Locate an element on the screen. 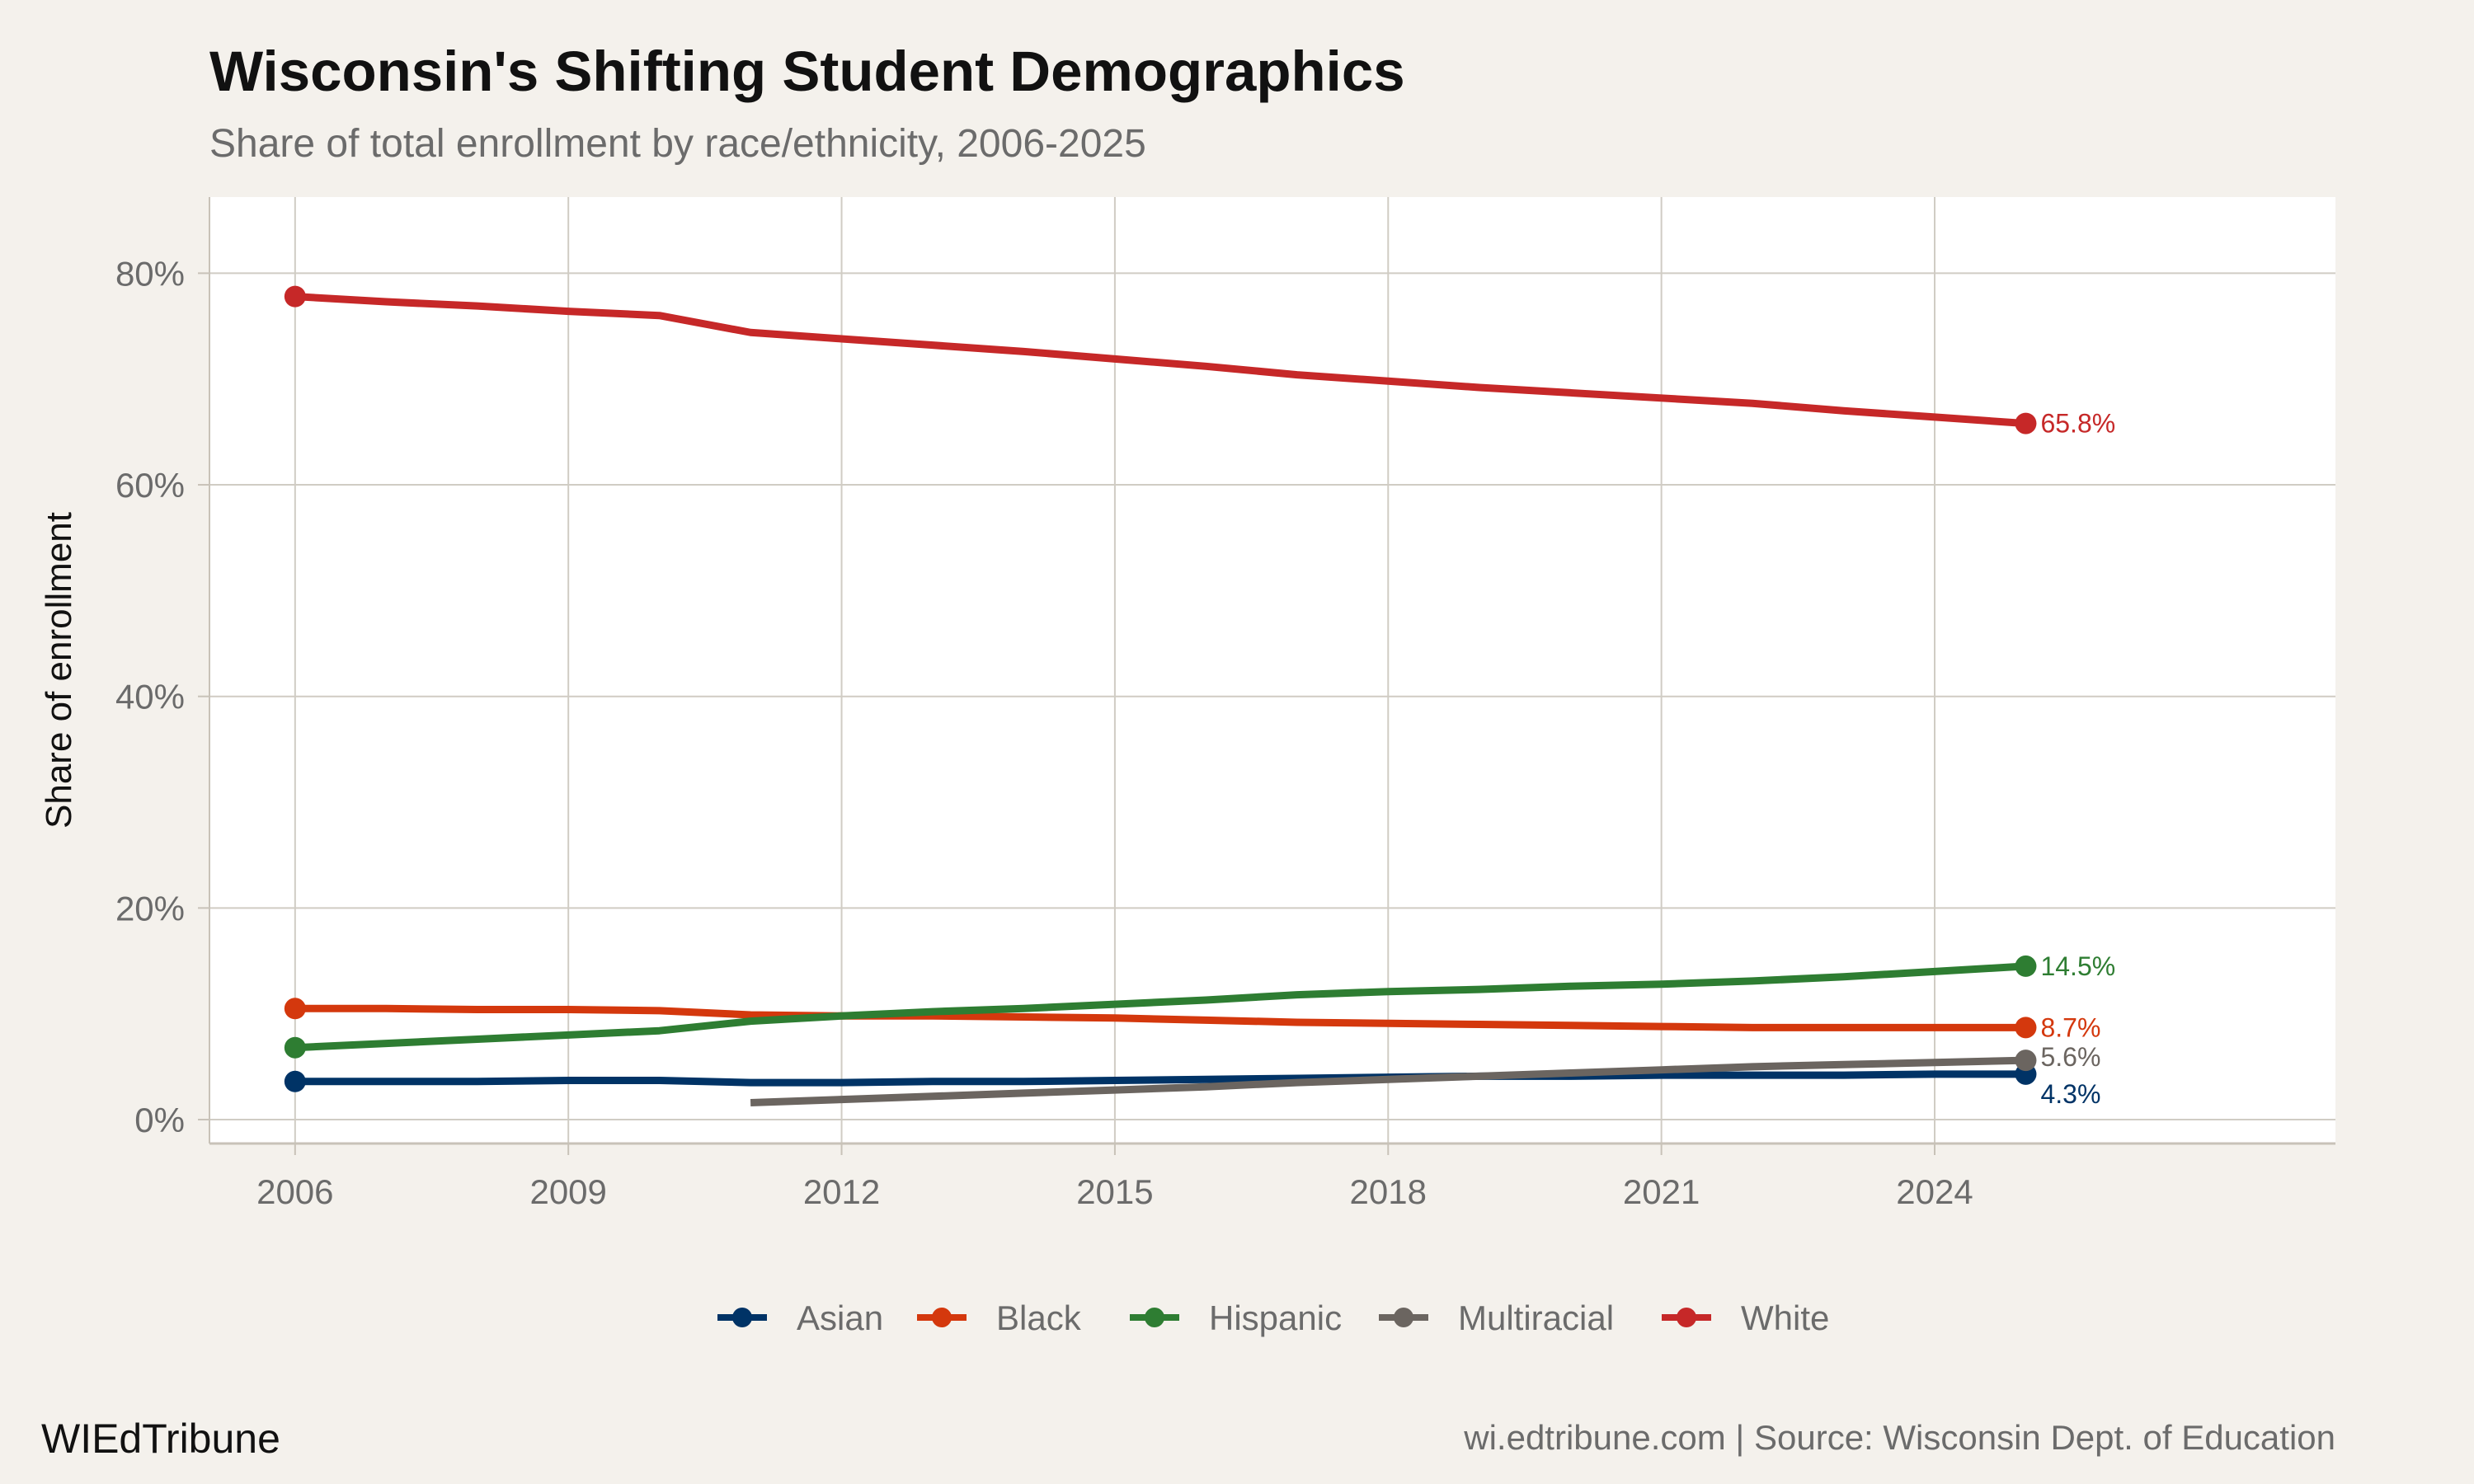  x-tick-labels: 2006 2009 2012 2015 2018 2021 2024 is located at coordinates (1114, 1191).